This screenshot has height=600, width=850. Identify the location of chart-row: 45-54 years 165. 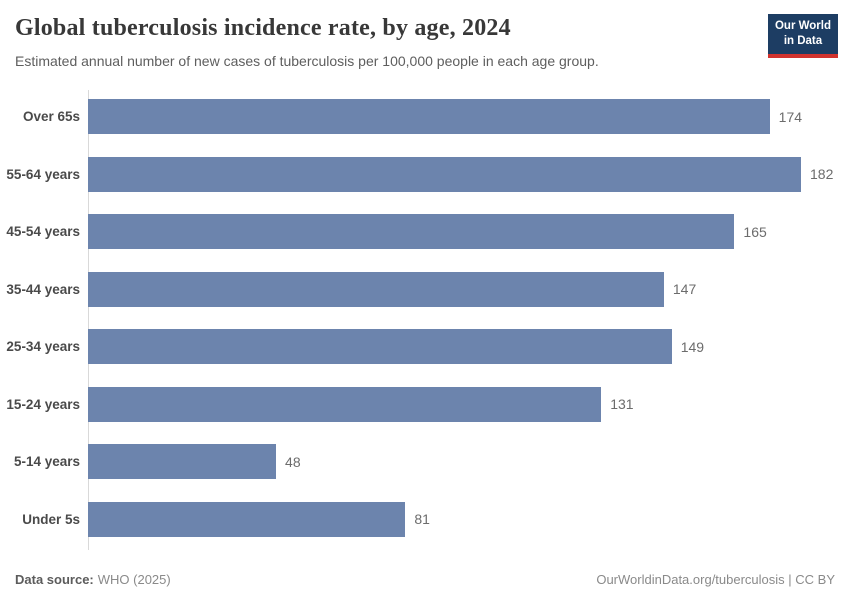
(417, 232).